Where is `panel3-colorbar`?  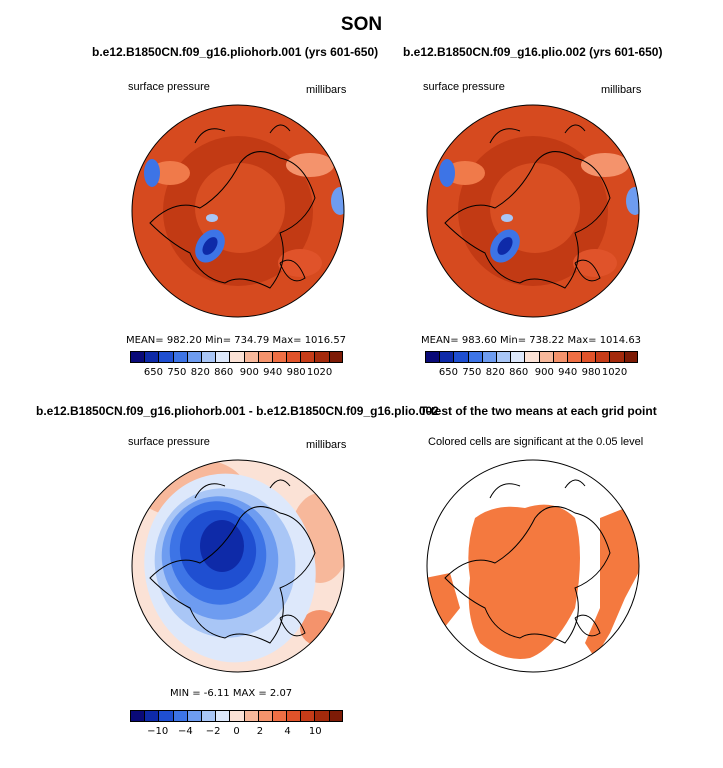 panel3-colorbar is located at coordinates (236, 716).